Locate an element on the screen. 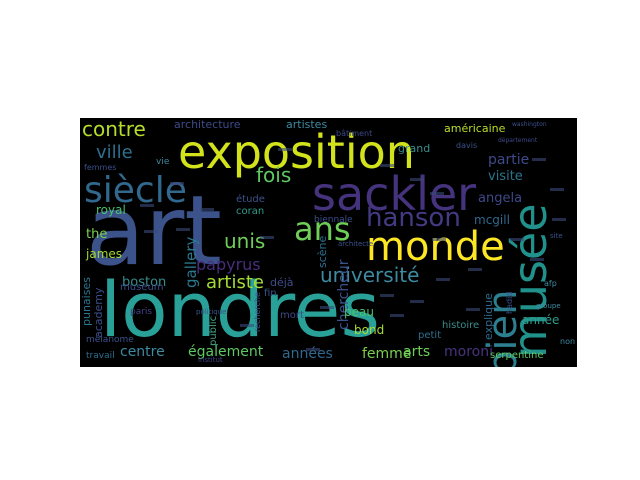  cloud-word: institut is located at coordinates (210, 360).